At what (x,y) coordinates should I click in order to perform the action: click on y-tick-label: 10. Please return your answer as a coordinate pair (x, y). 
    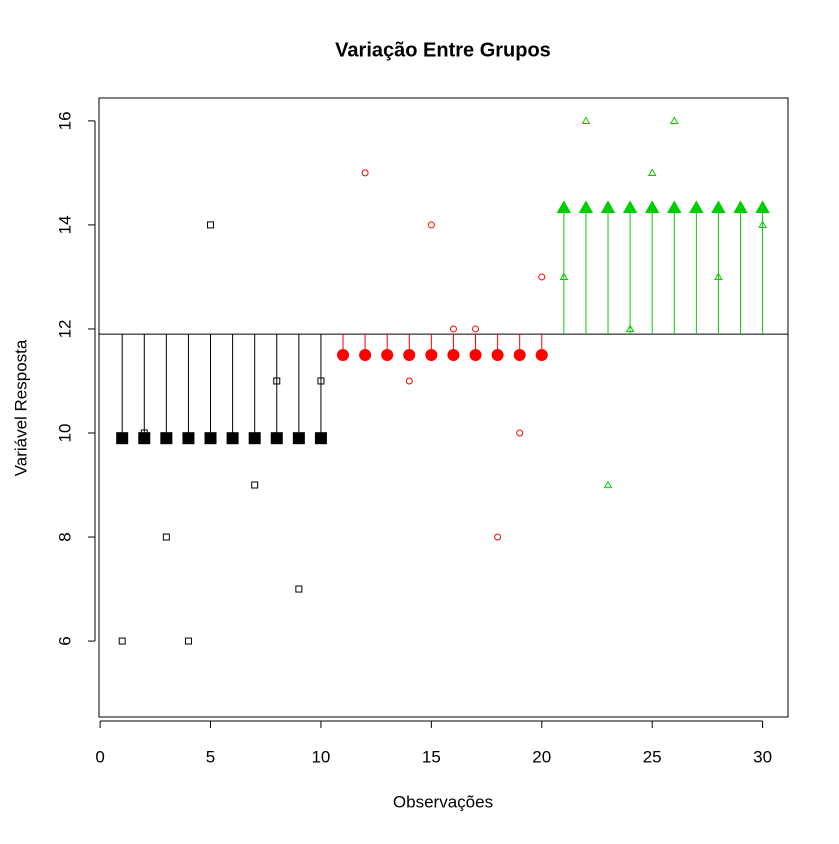
    Looking at the image, I should click on (64, 433).